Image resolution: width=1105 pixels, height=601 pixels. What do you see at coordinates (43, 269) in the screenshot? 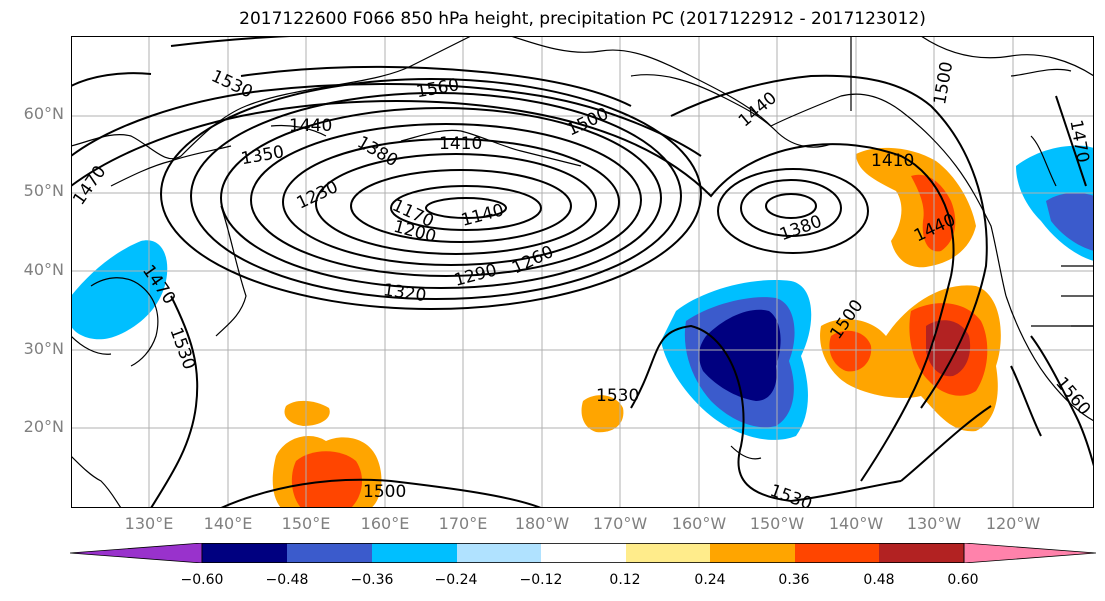
I see `lat-label: 40°N` at bounding box center [43, 269].